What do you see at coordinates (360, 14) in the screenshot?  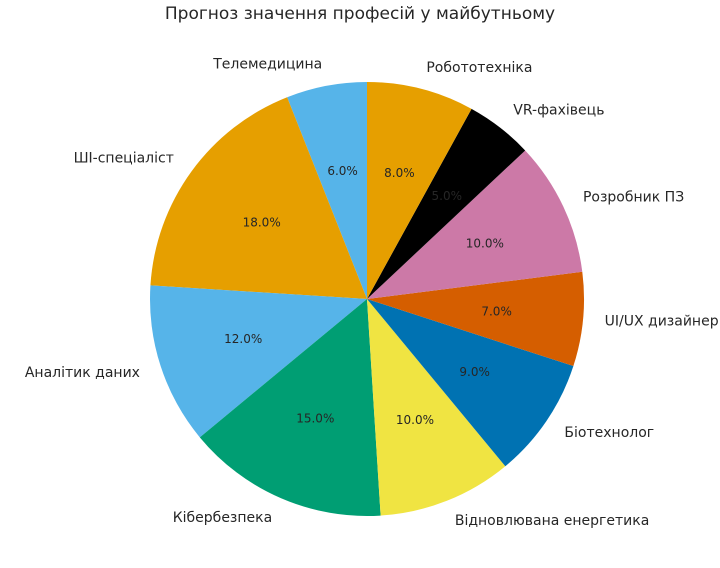 I see `chart-title: Прогноз значення професій у майбутньому` at bounding box center [360, 14].